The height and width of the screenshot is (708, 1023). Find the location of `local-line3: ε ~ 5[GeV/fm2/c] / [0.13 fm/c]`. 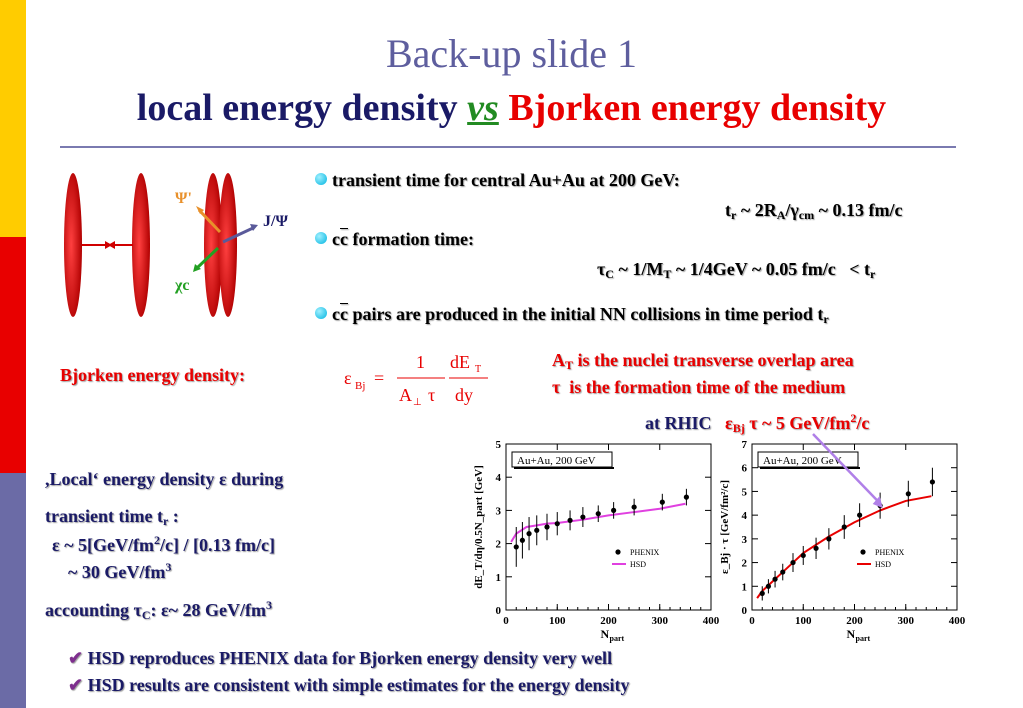

local-line3: ε ~ 5[GeV/fm2/c] / [0.13 fm/c] is located at coordinates (163, 544).